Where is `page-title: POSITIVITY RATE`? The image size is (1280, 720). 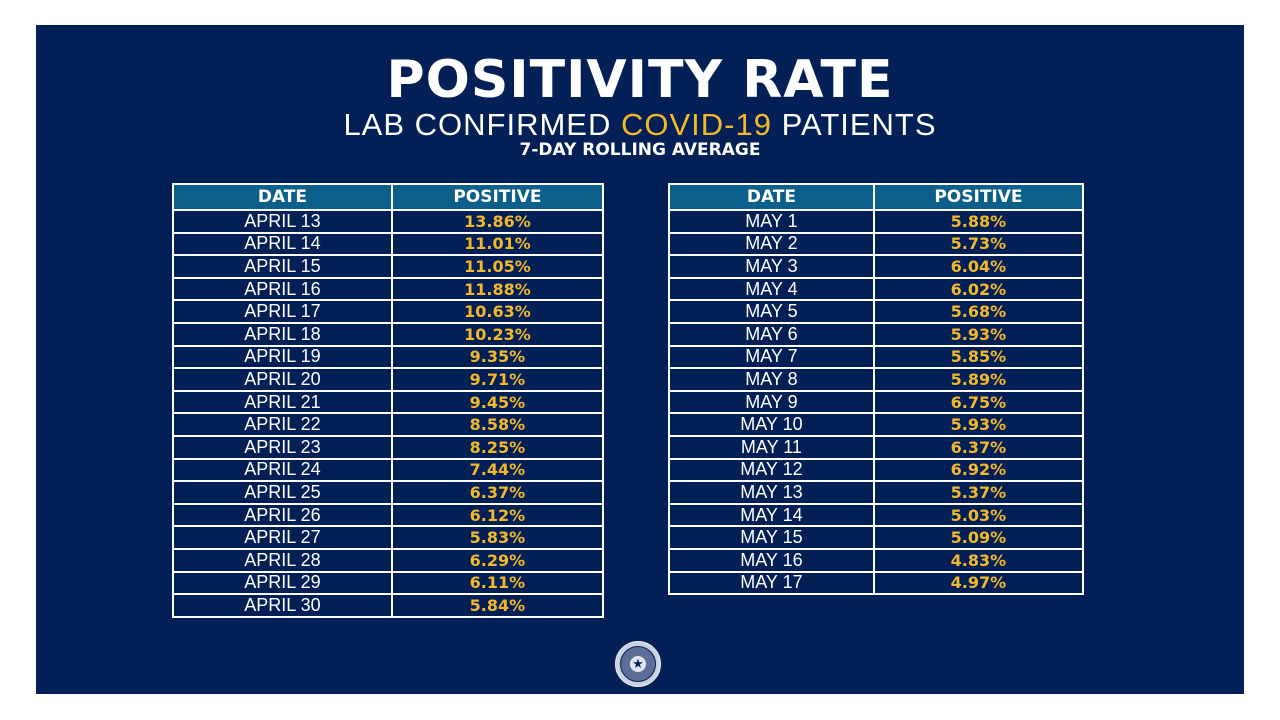 page-title: POSITIVITY RATE is located at coordinates (640, 80).